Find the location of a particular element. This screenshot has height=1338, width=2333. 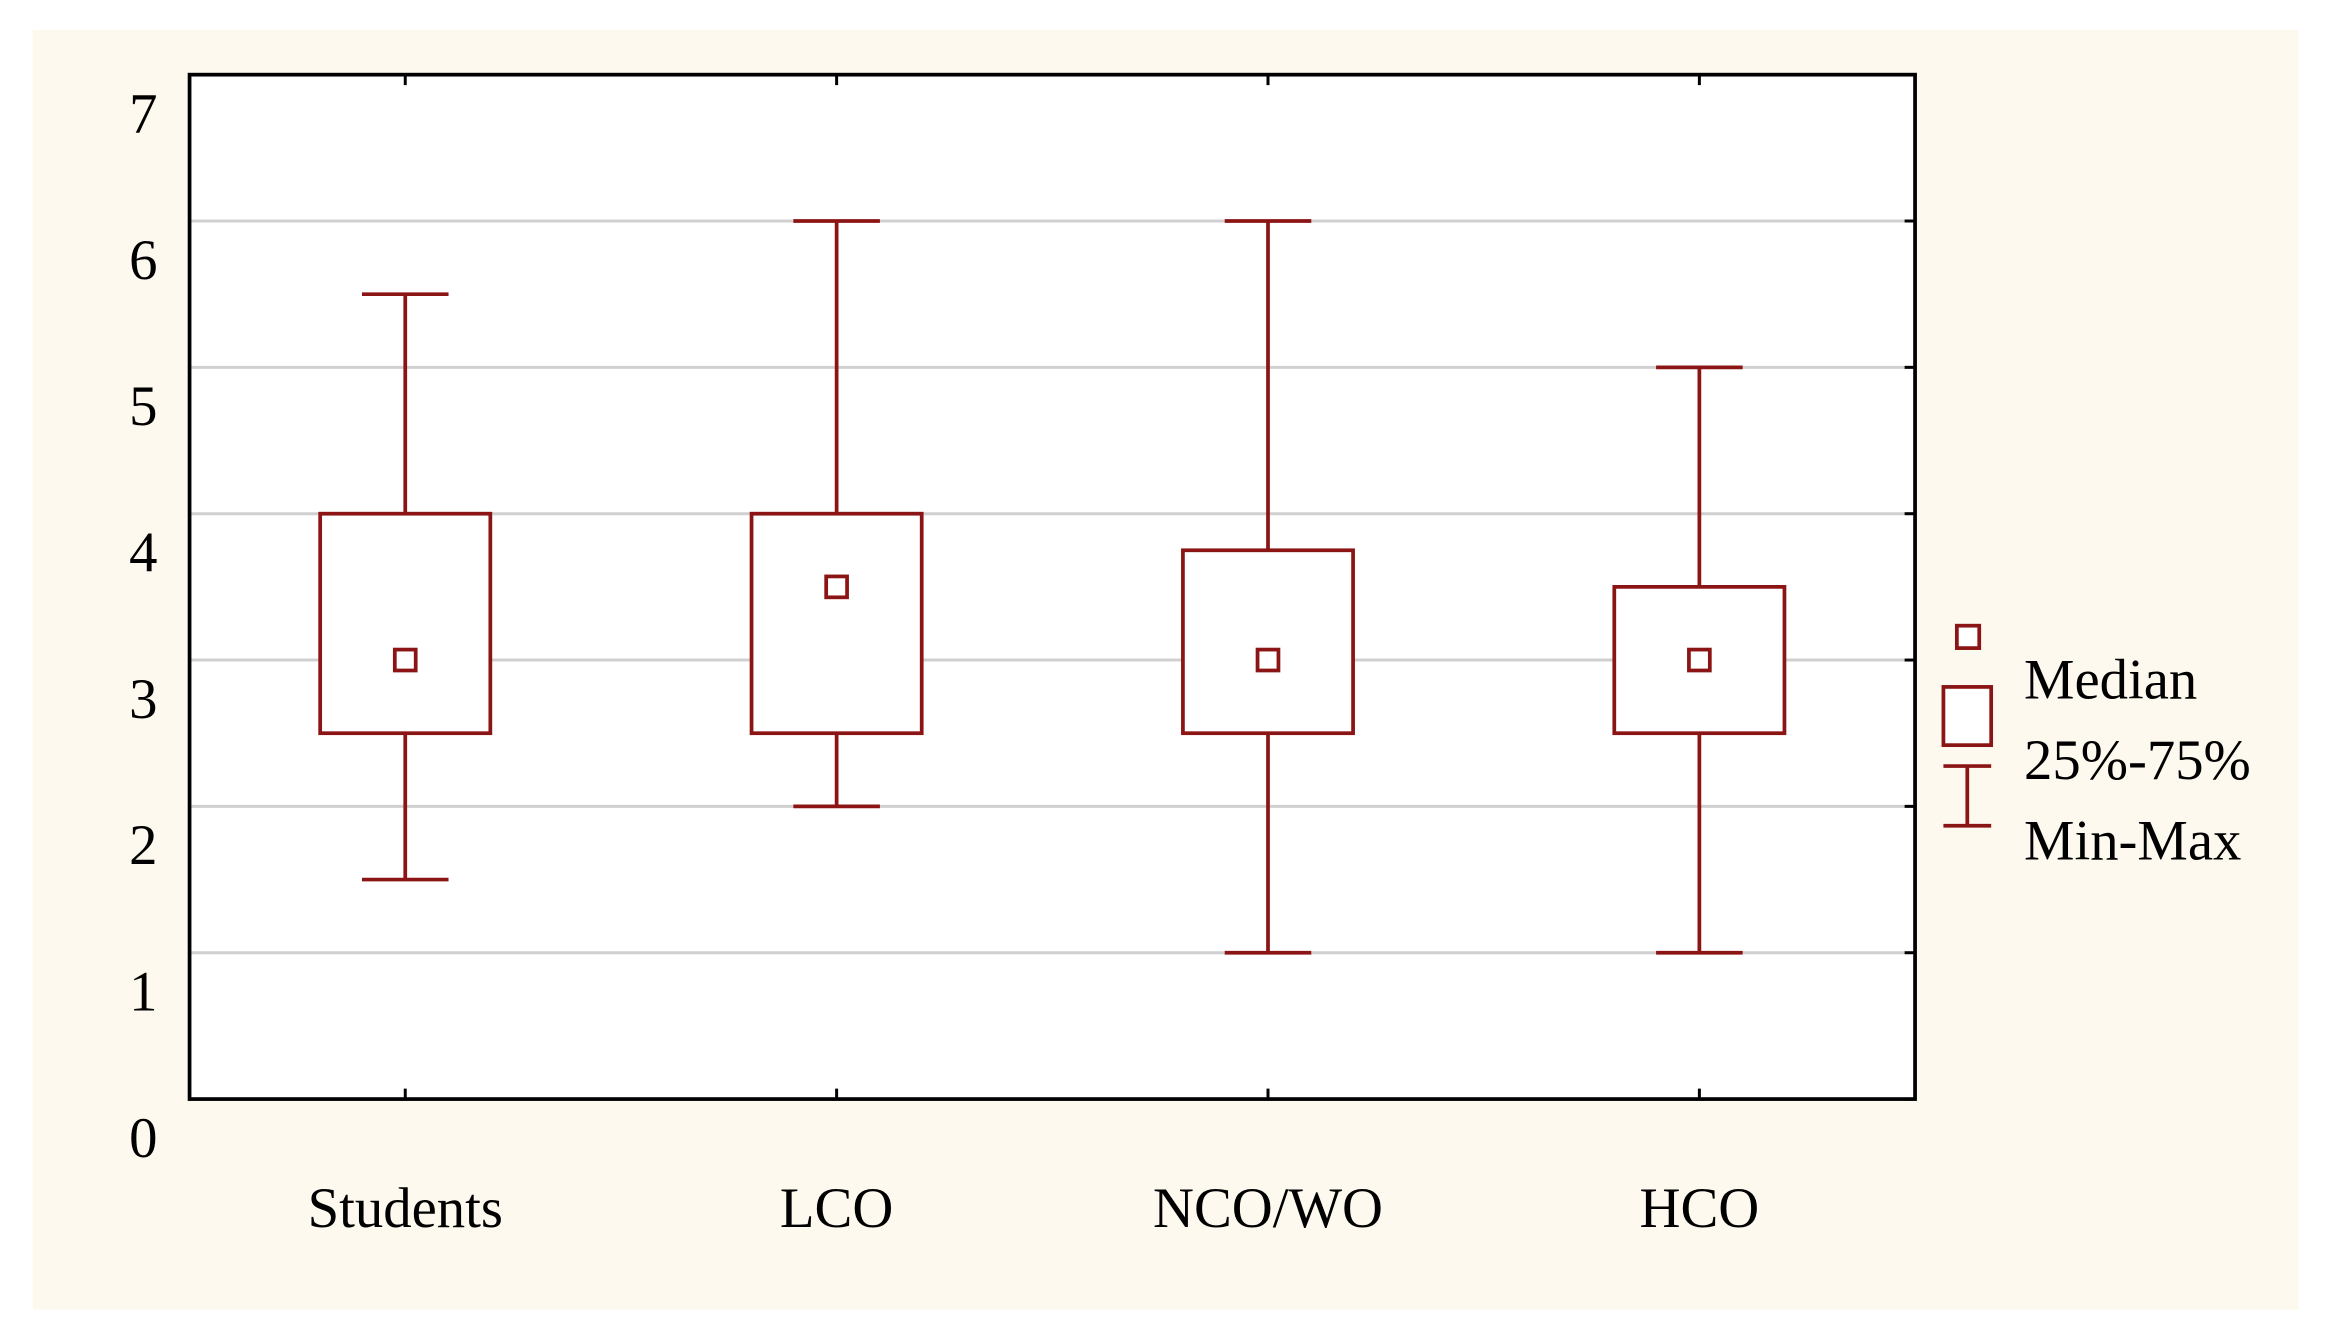

y-tick-label: 5 is located at coordinates (143, 406).